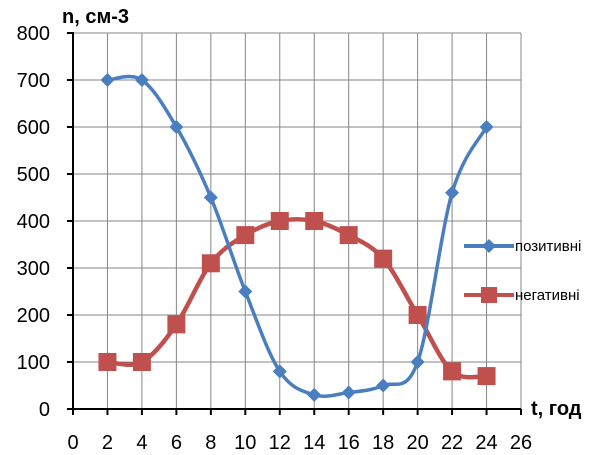 This screenshot has height=455, width=610. What do you see at coordinates (33, 34) in the screenshot?
I see `y-tick-label-800: 800` at bounding box center [33, 34].